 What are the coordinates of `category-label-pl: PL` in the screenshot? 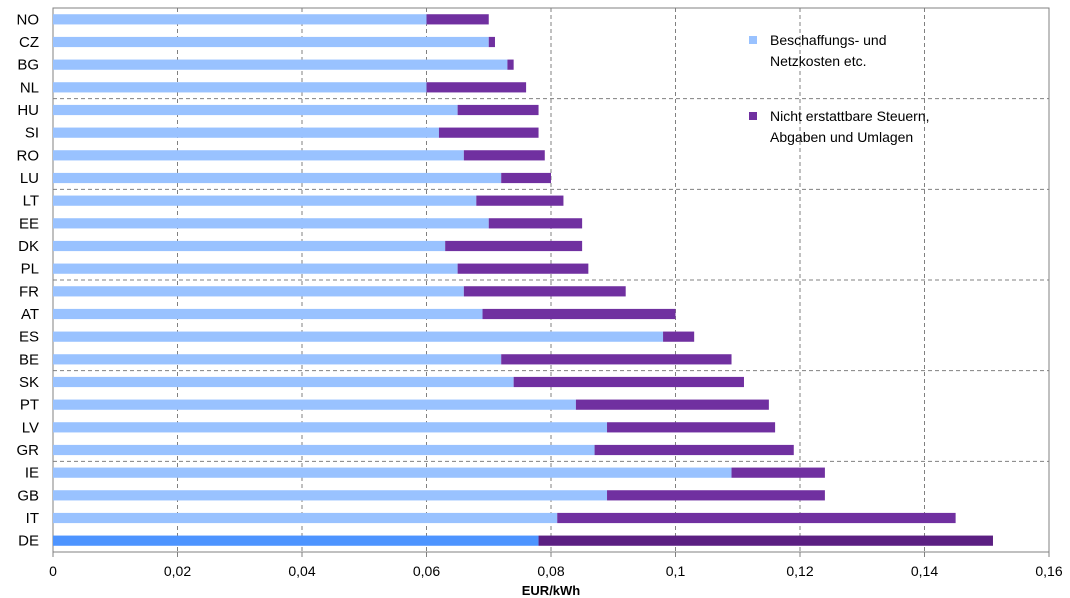 It's located at (30, 269).